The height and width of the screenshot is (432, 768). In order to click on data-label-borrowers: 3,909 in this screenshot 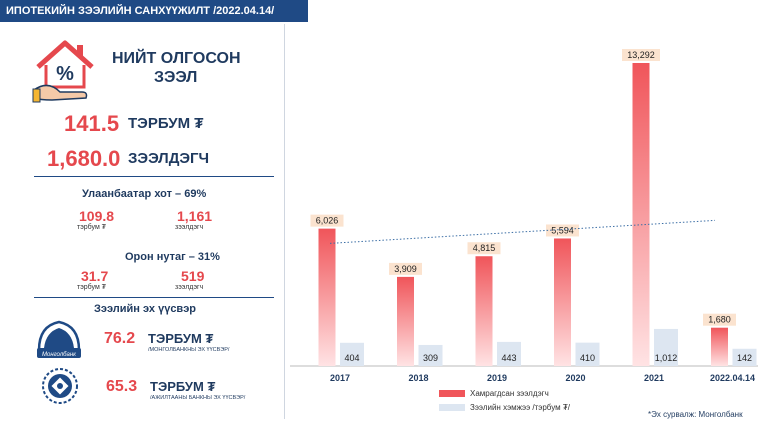, I will do `click(405, 269)`.